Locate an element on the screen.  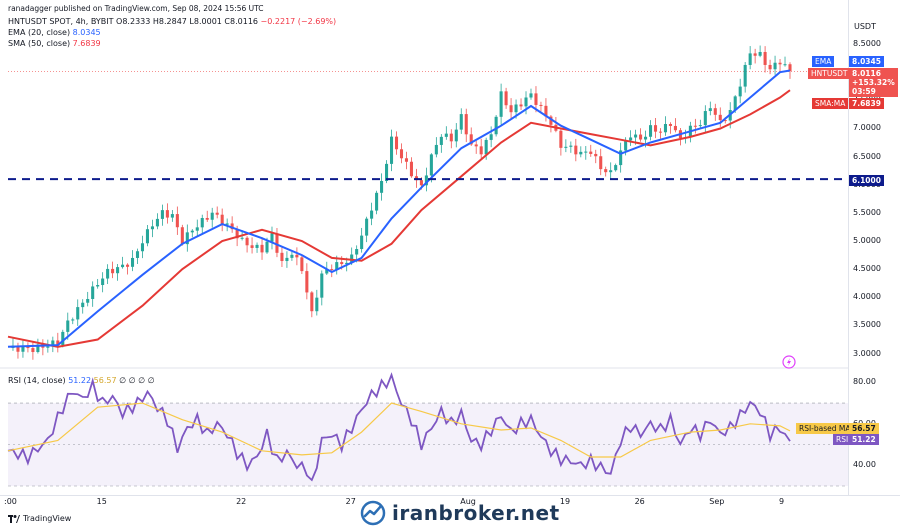
price-tick-label: 8.5000 is located at coordinates (867, 44).